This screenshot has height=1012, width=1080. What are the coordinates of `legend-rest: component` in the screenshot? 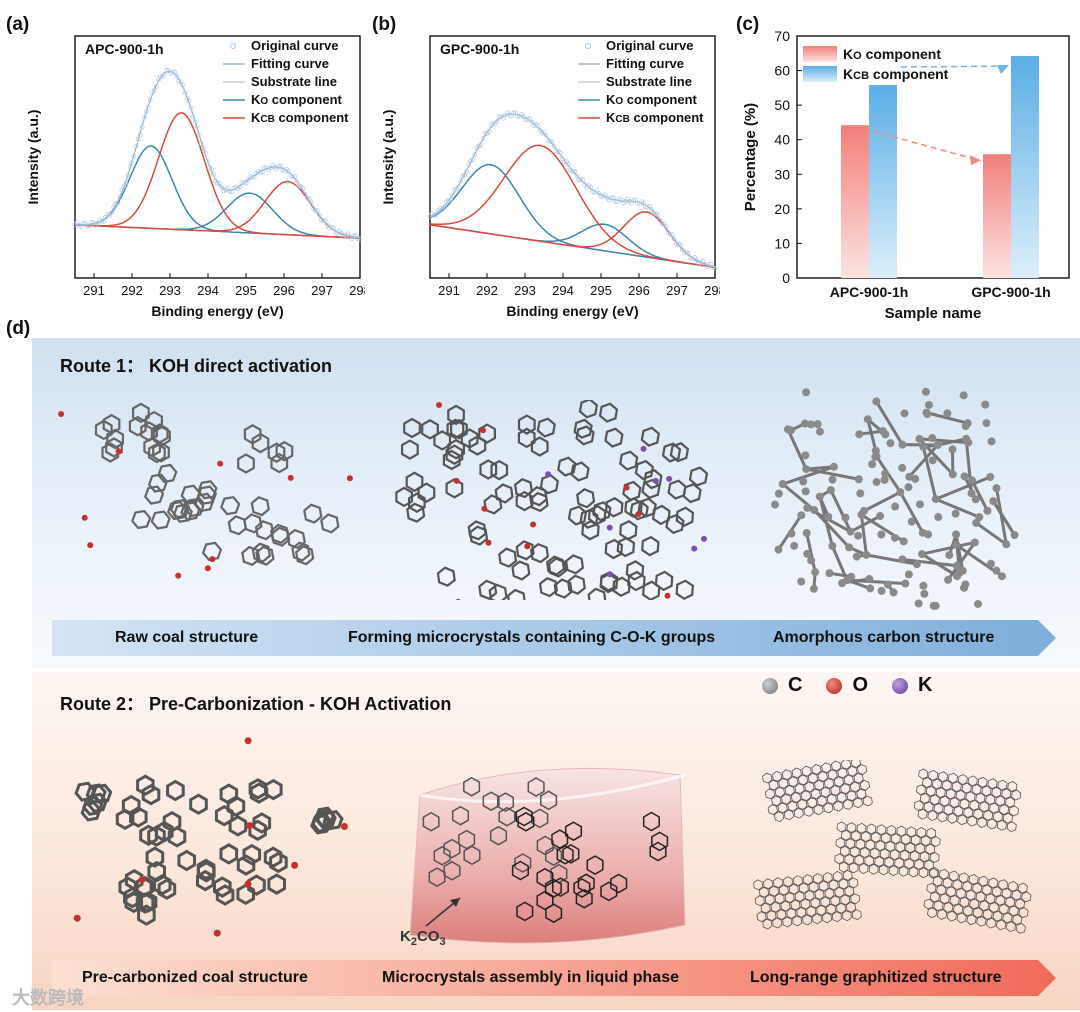 It's located at (305, 99).